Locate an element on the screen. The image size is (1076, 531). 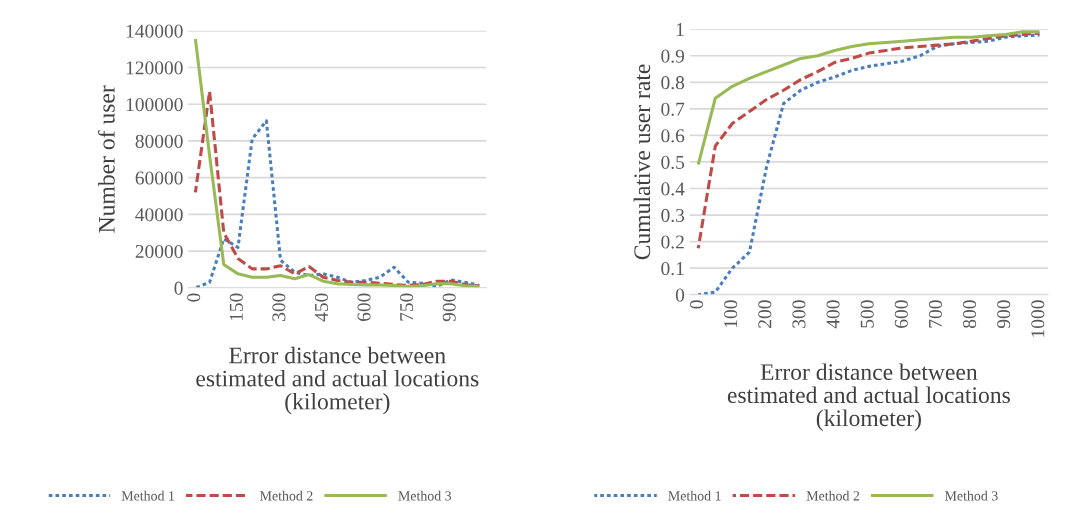
x-tick-label: 450 is located at coordinates (321, 307).